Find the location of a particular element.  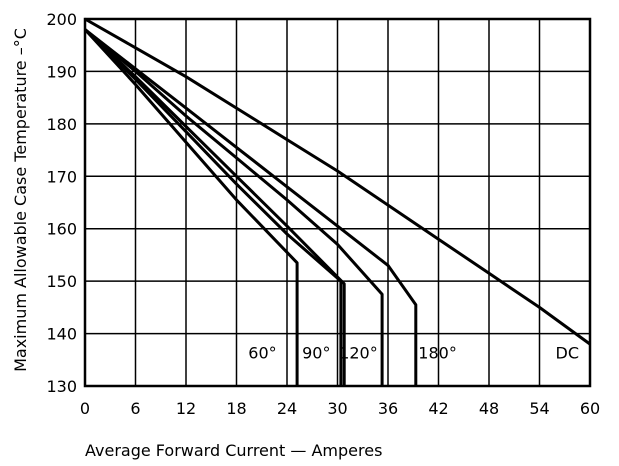

y-tick-label: 140 is located at coordinates (61, 334).